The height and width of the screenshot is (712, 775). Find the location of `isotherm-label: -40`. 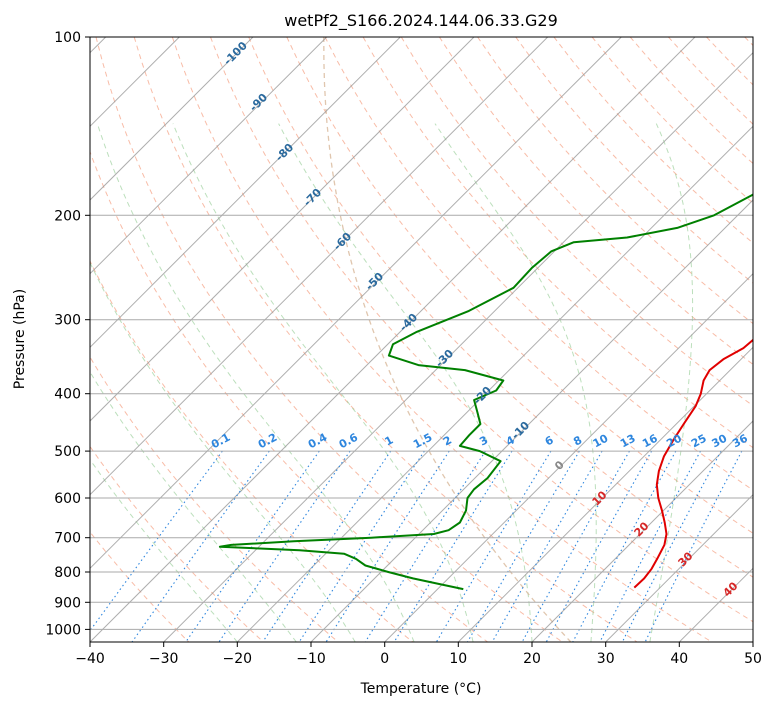

isotherm-label: -40 is located at coordinates (408, 322).